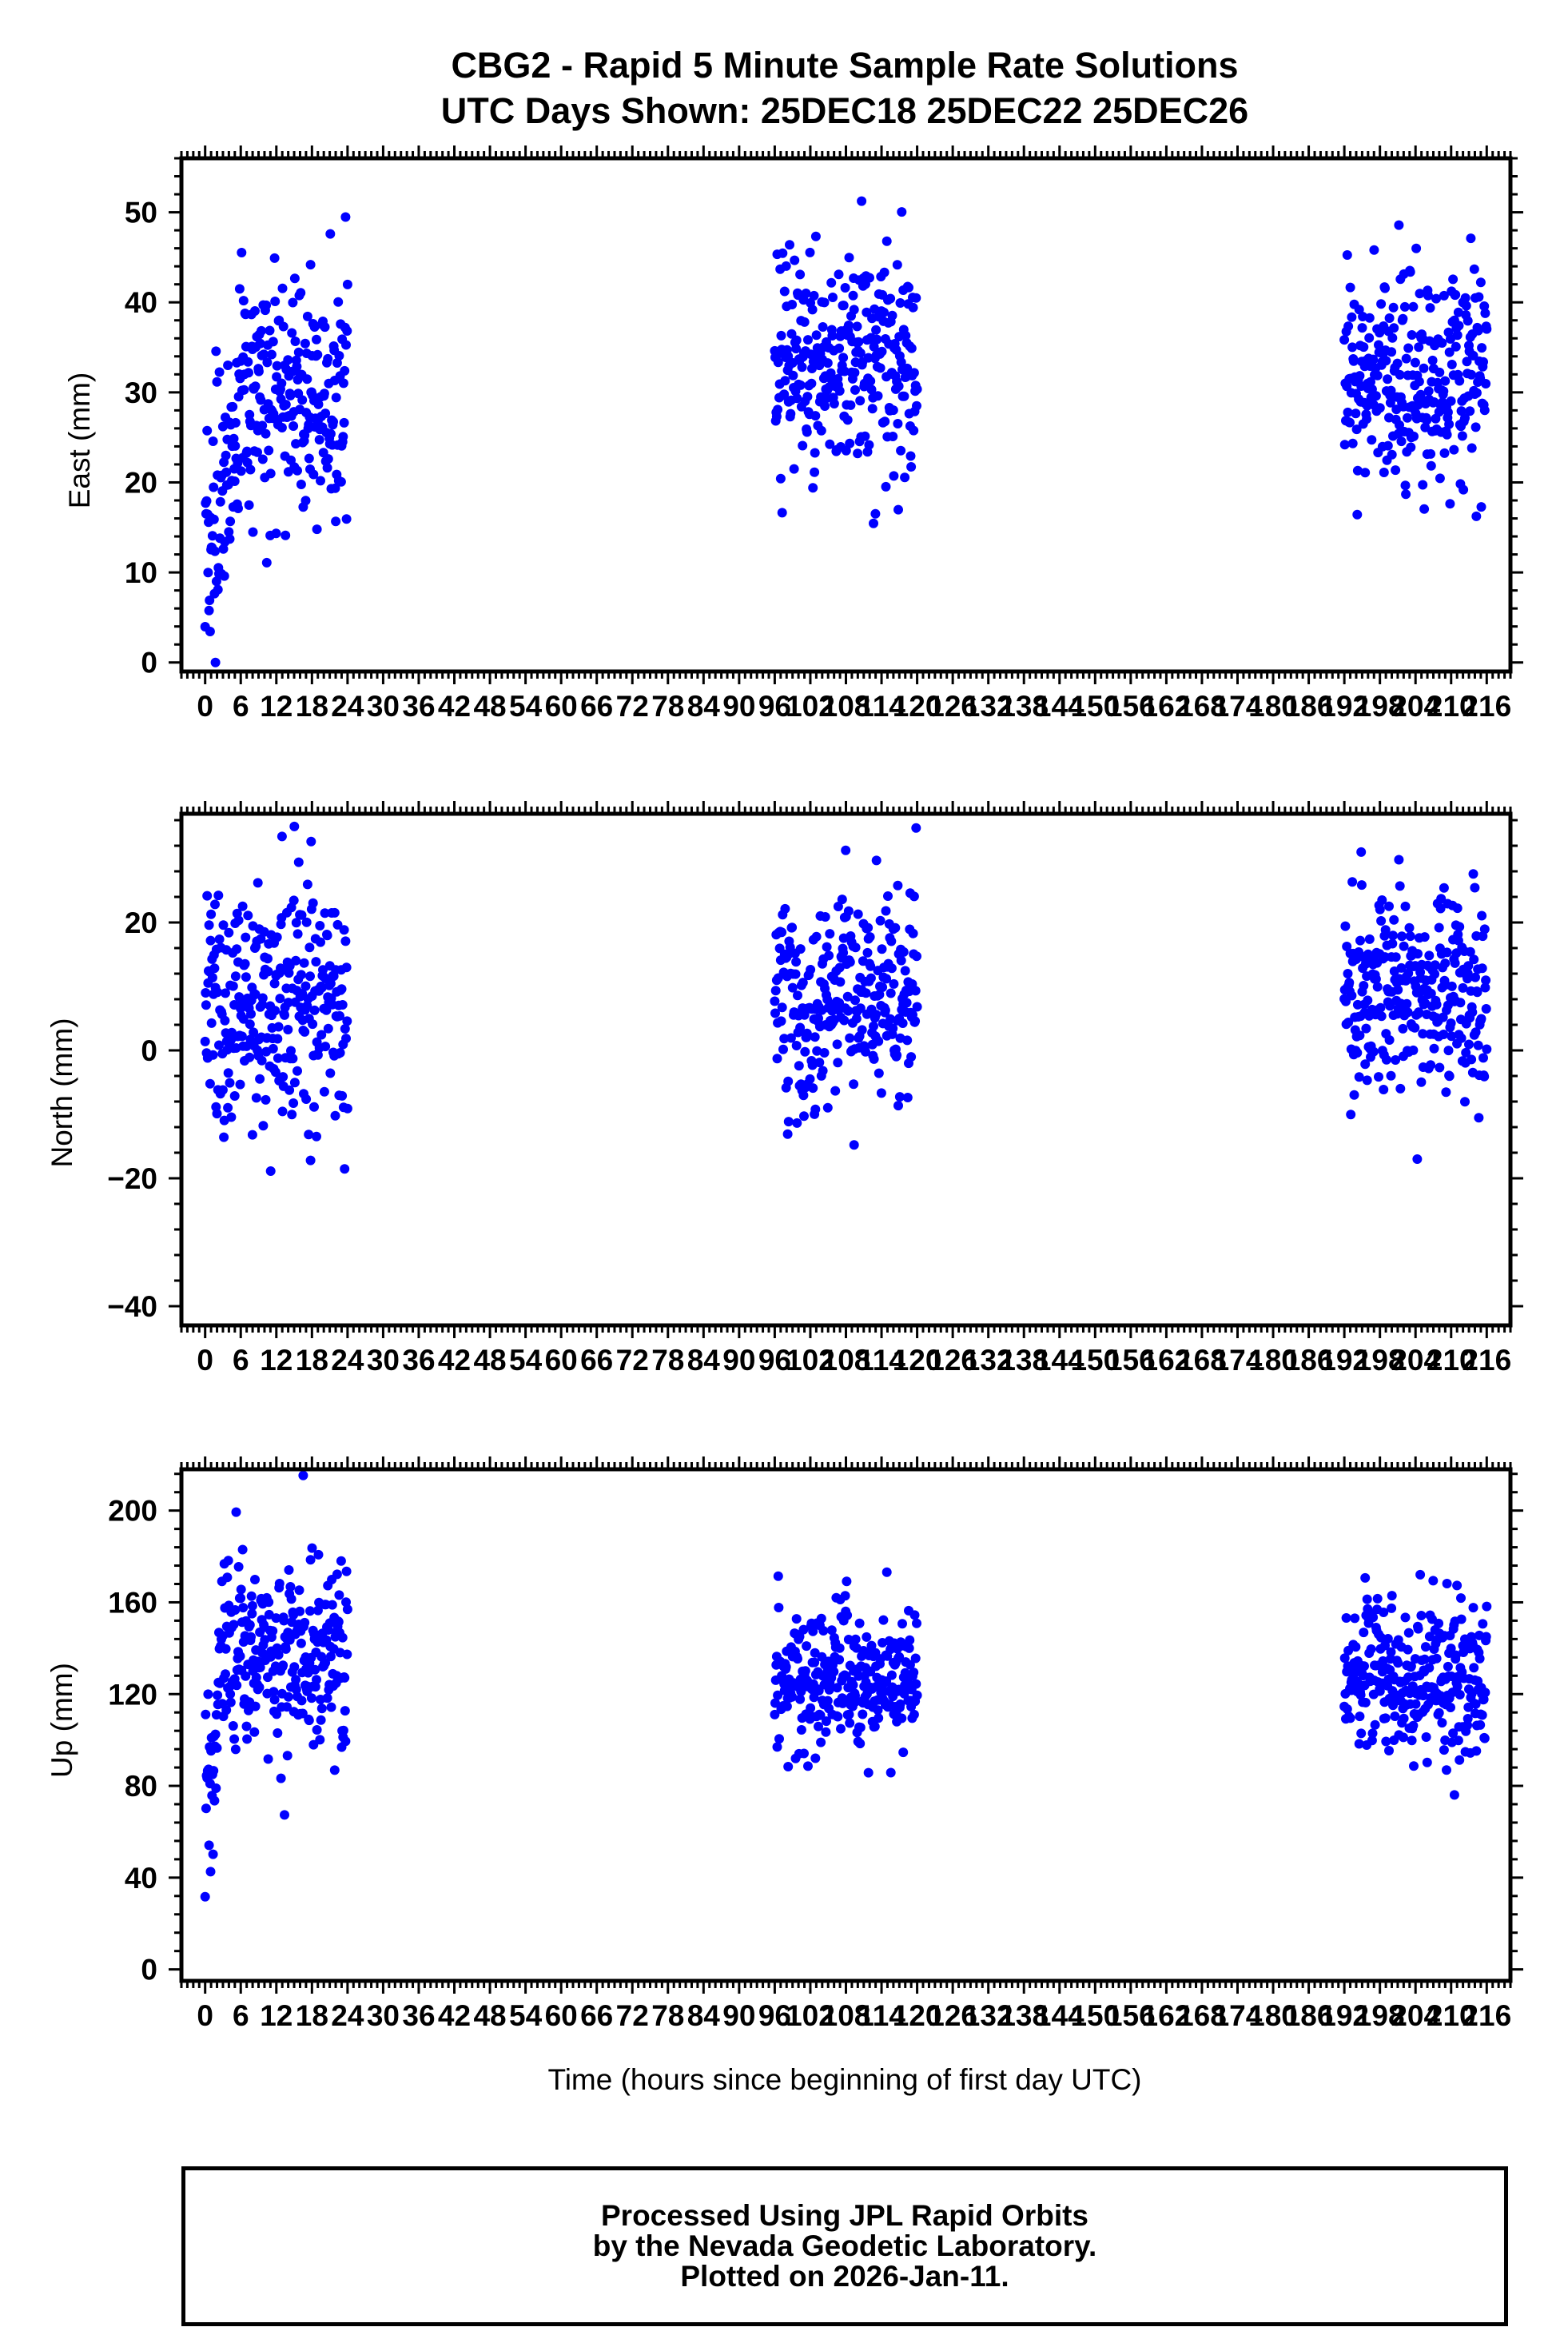 This screenshot has height=2331, width=1568. Describe the element at coordinates (738, 706) in the screenshot. I see `east-xtick-label: 90` at that location.